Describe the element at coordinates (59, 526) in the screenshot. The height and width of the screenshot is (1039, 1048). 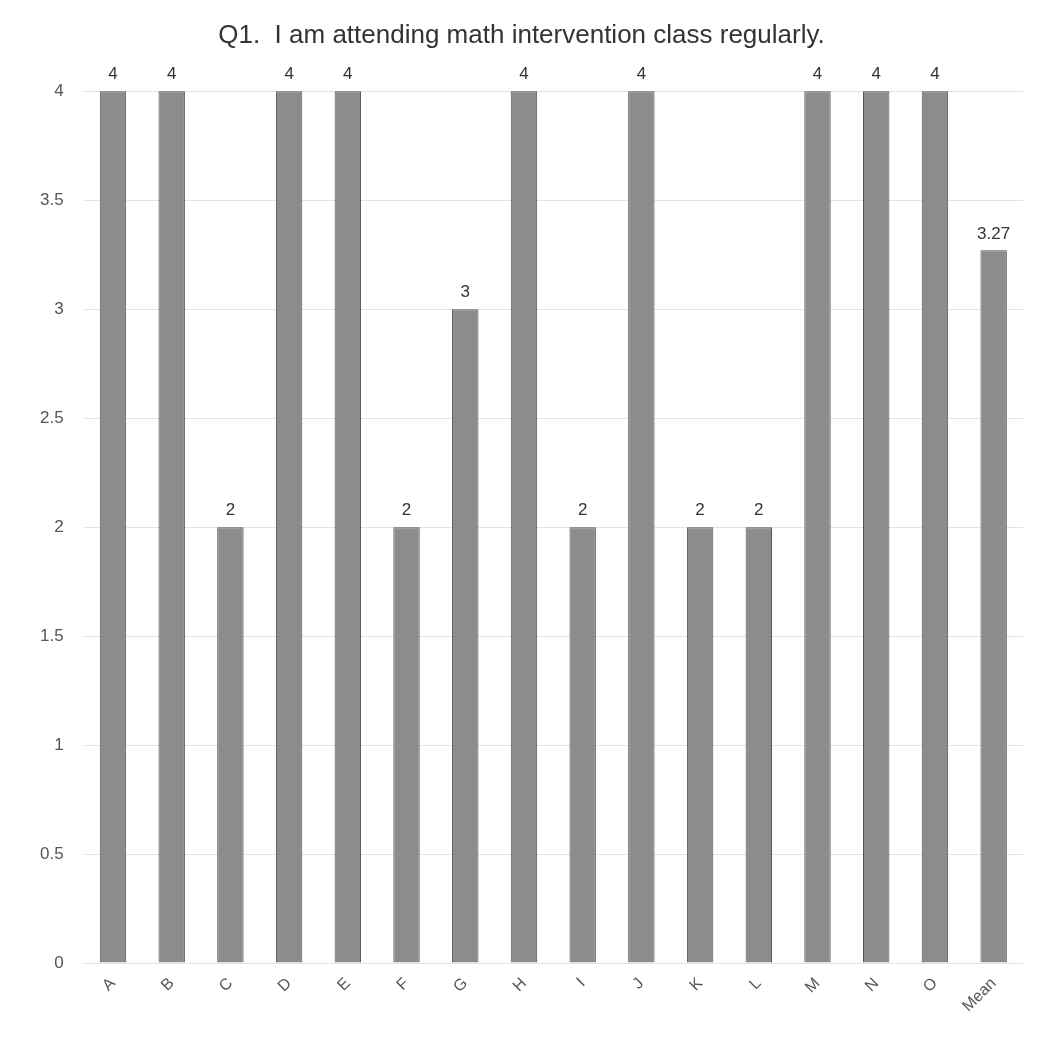
I see `y-tick-label: 2` at that location.